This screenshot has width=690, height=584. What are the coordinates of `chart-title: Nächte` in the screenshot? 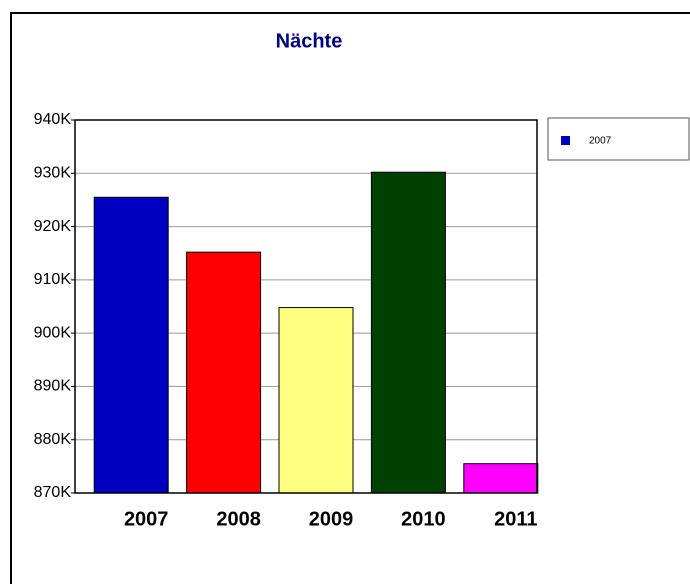 It's located at (309, 41).